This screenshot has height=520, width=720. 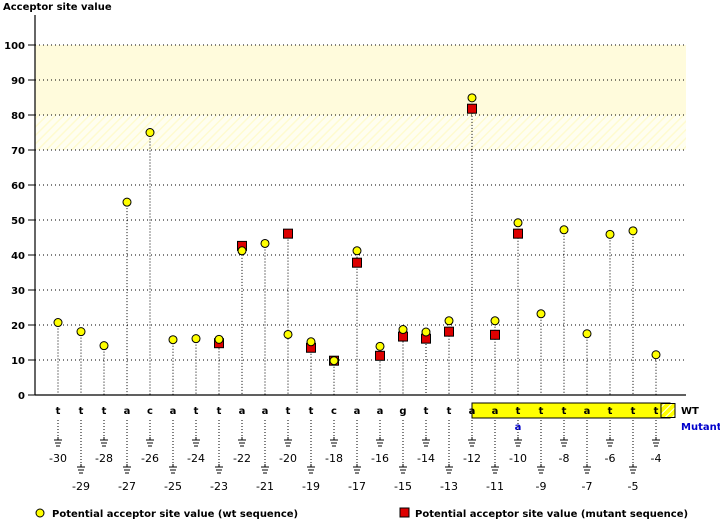 I want to click on position-label: -29, so click(x=81, y=486).